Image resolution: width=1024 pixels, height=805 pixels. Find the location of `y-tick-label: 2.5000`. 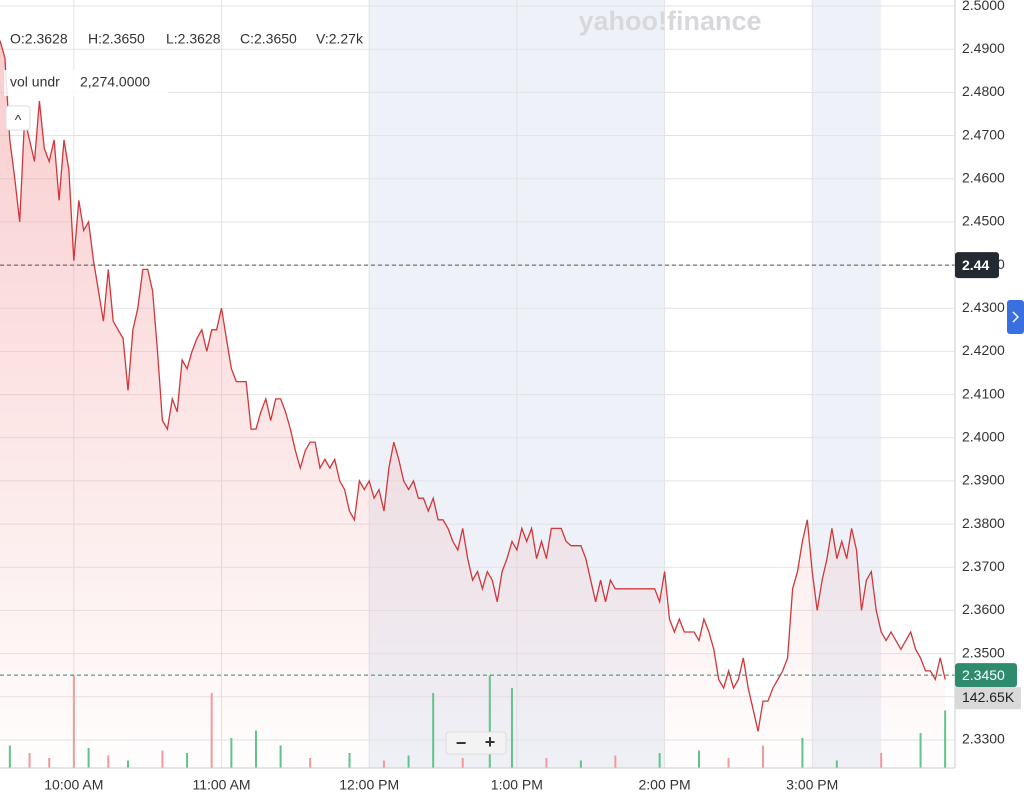

y-tick-label: 2.5000 is located at coordinates (983, 6).